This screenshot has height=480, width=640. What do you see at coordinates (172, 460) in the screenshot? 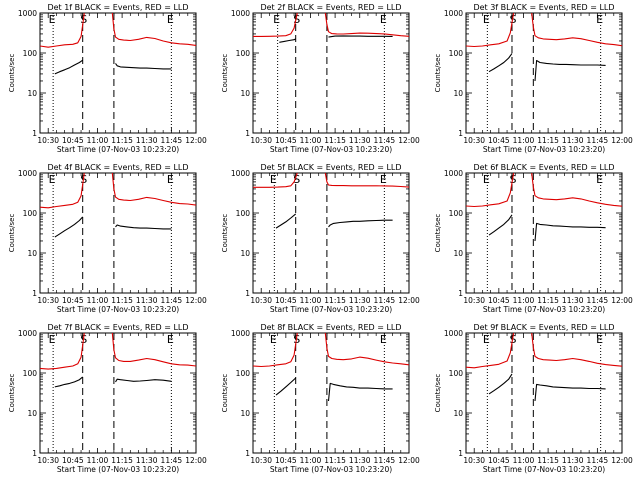
I see `panel-7-xtick-label: 11:45` at bounding box center [172, 460].